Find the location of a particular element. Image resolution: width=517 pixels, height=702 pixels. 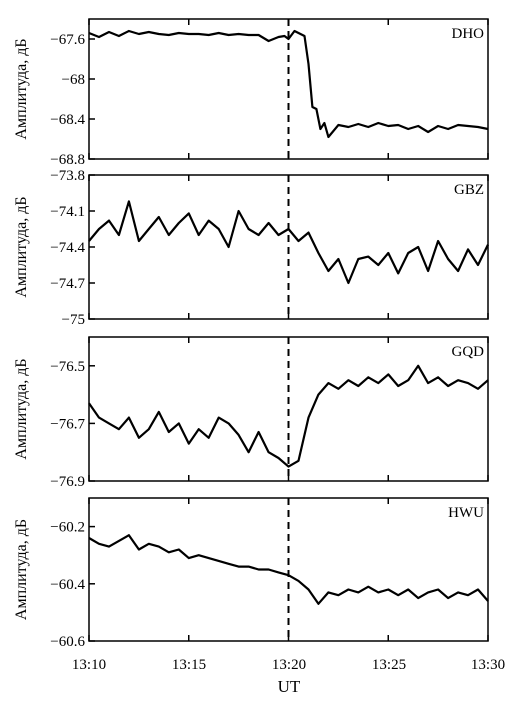

y-tick-label: −76.9 is located at coordinates (67, 482).